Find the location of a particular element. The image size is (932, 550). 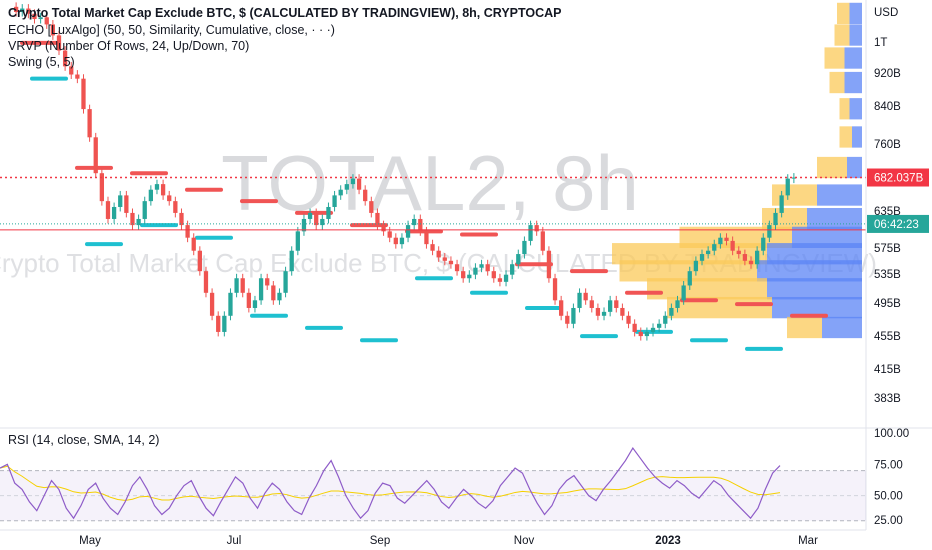

rsi-axis-label: 75.00 is located at coordinates (888, 465).